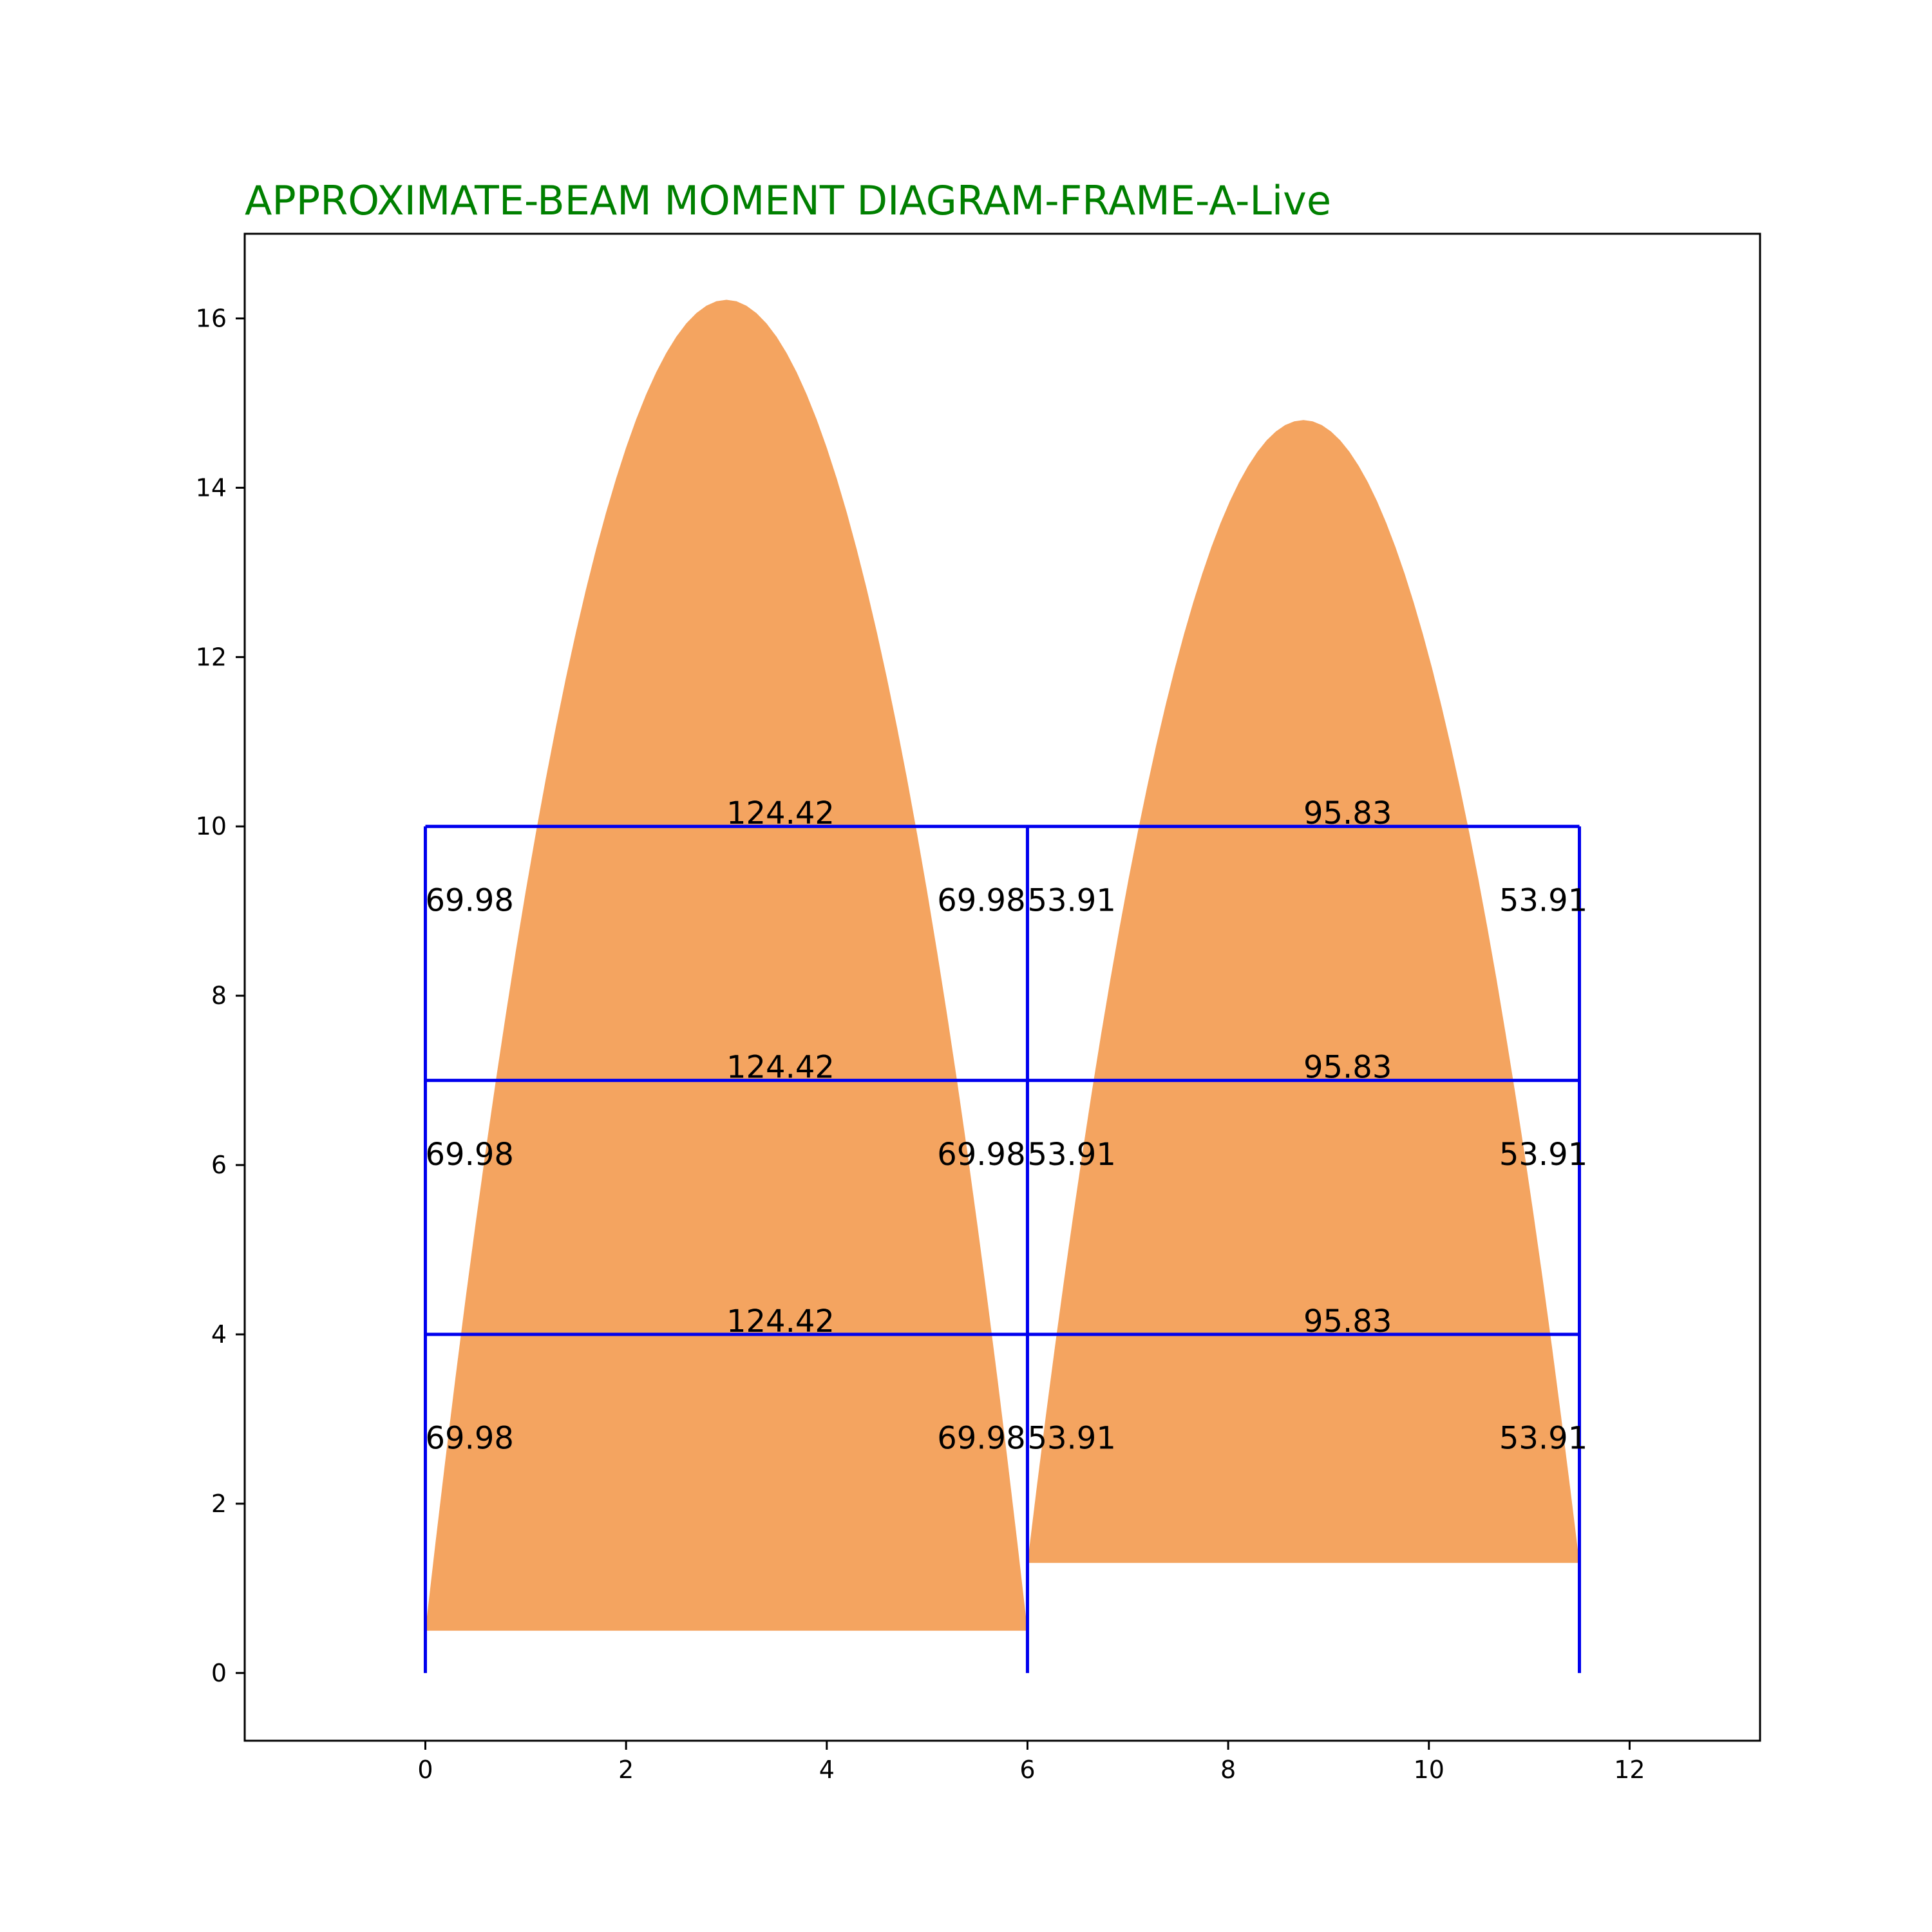 Image resolution: width=1932 pixels, height=1932 pixels. I want to click on y-tick-label: 14, so click(211, 487).